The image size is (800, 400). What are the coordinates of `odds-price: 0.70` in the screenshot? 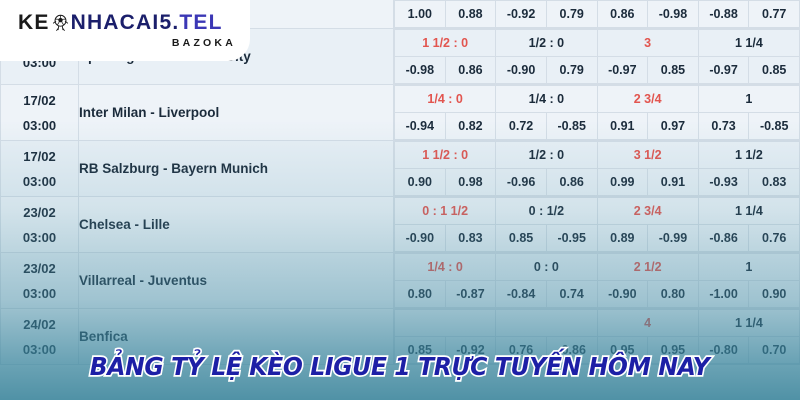 It's located at (774, 350).